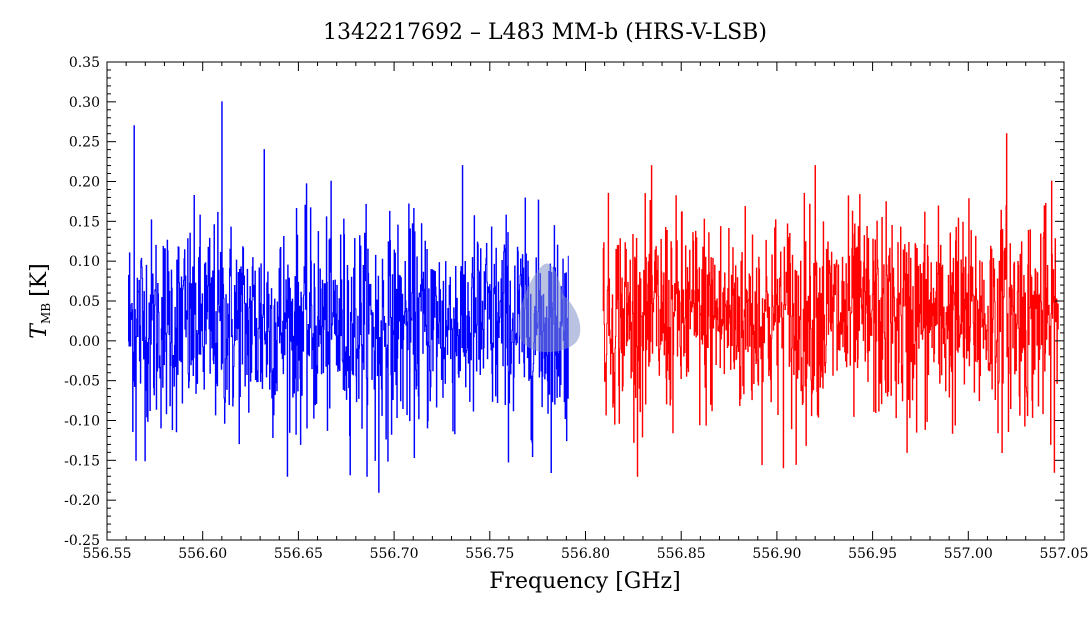  Describe the element at coordinates (84, 103) in the screenshot. I see `y-tick-label: 0.30` at that location.